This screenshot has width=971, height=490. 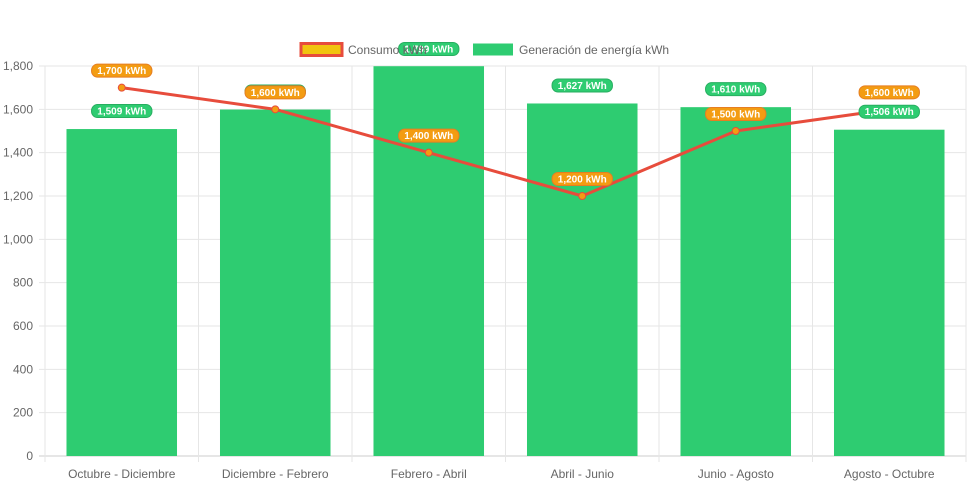 I want to click on x-tick-label: Febrero - Abril, so click(x=429, y=474).